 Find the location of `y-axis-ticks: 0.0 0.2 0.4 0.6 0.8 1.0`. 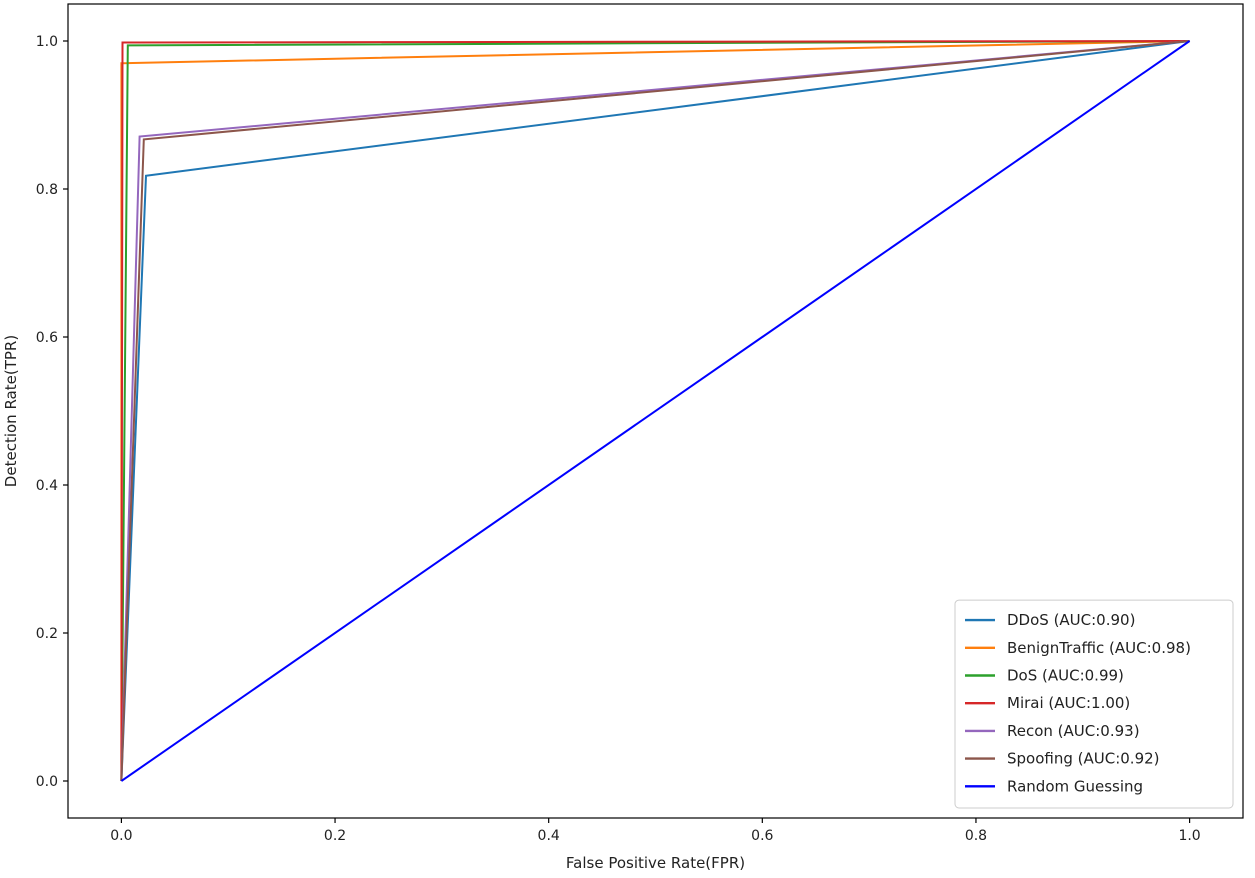

y-axis-ticks: 0.0 0.2 0.4 0.6 0.8 1.0 is located at coordinates (52, 412).